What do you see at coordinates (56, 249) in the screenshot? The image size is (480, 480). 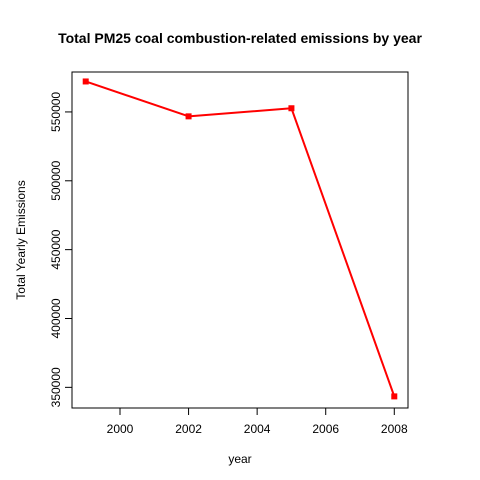 I see `y-tick-label-2: 450000` at bounding box center [56, 249].